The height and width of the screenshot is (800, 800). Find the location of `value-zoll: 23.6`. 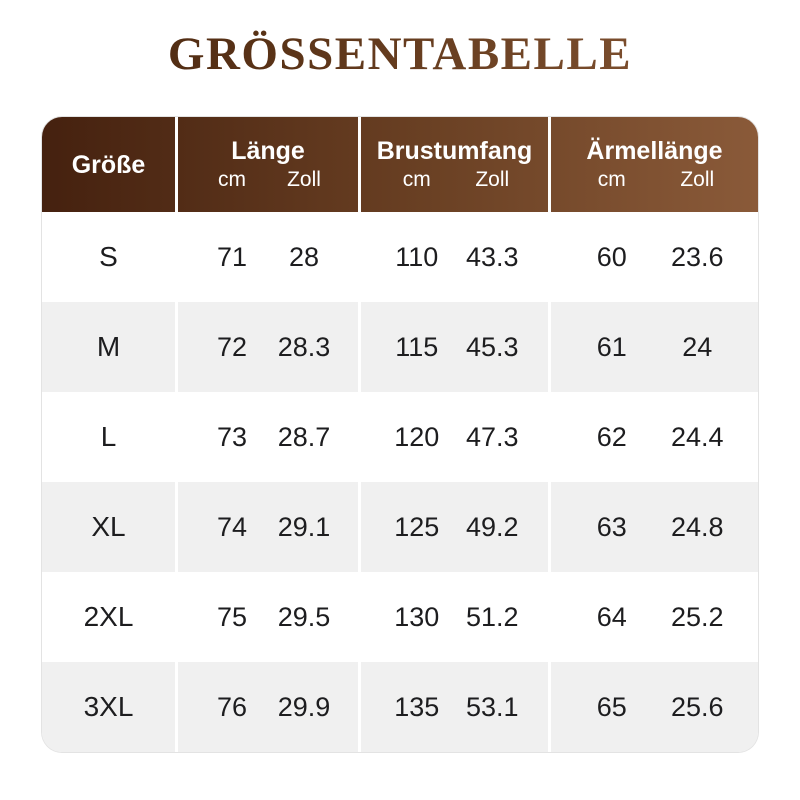

value-zoll: 23.6 is located at coordinates (697, 256).